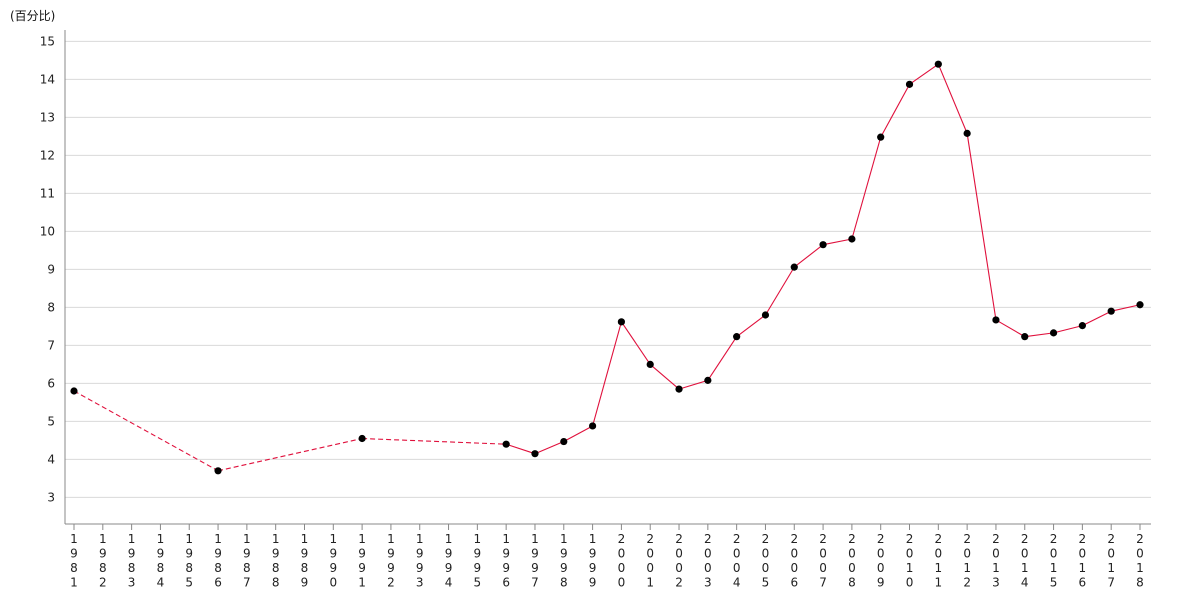 The width and height of the screenshot is (1180, 600). What do you see at coordinates (47, 231) in the screenshot?
I see `y-tick-label: 10` at bounding box center [47, 231].